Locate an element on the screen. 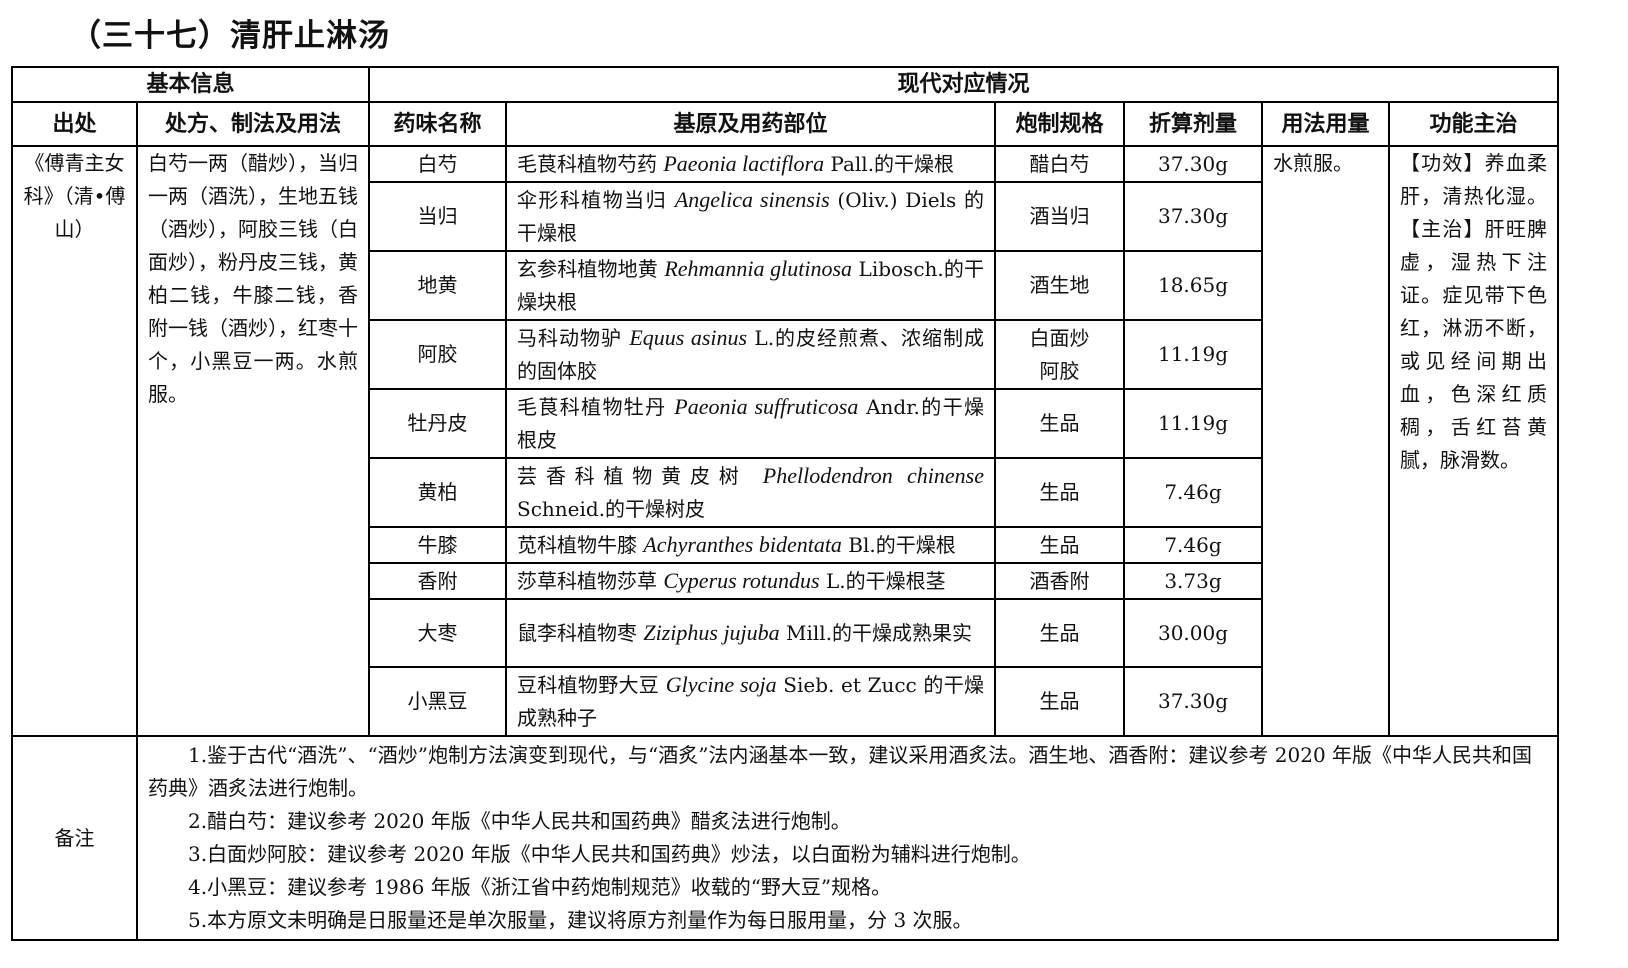 The width and height of the screenshot is (1628, 968). herb-origin: 毛茛科植物牡丹 Paeonia suffruticosa Andr.的干燥根皮 is located at coordinates (750, 423).